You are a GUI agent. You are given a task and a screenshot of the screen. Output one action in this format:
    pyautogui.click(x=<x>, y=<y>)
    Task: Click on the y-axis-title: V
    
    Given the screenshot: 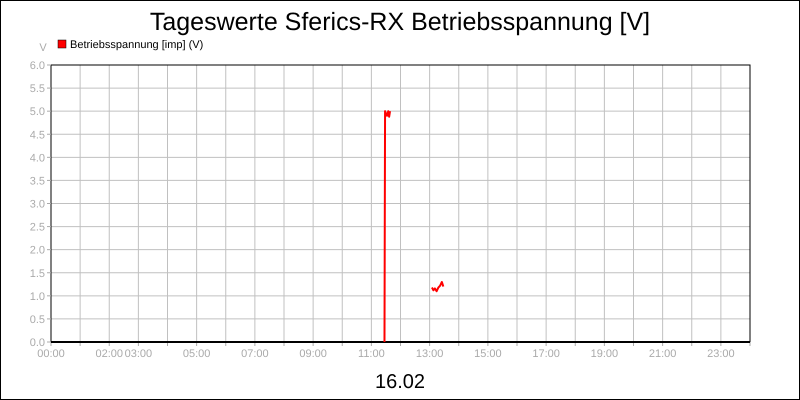 What is the action you would take?
    pyautogui.click(x=43, y=48)
    